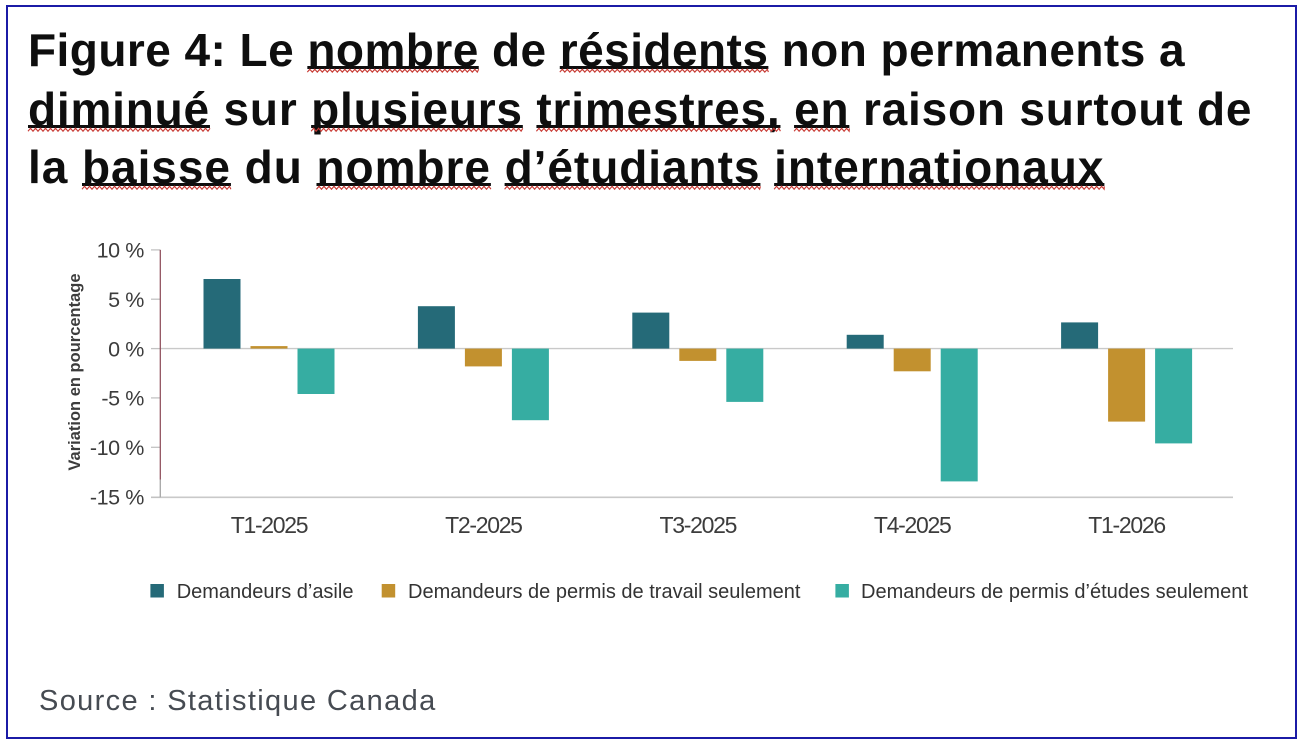 The width and height of the screenshot is (1301, 745). Describe the element at coordinates (912, 525) in the screenshot. I see `svg-text: T4-2025` at that location.